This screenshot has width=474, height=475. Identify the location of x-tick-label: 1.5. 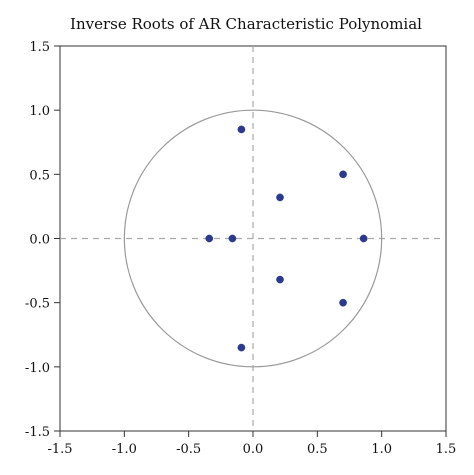
(446, 449).